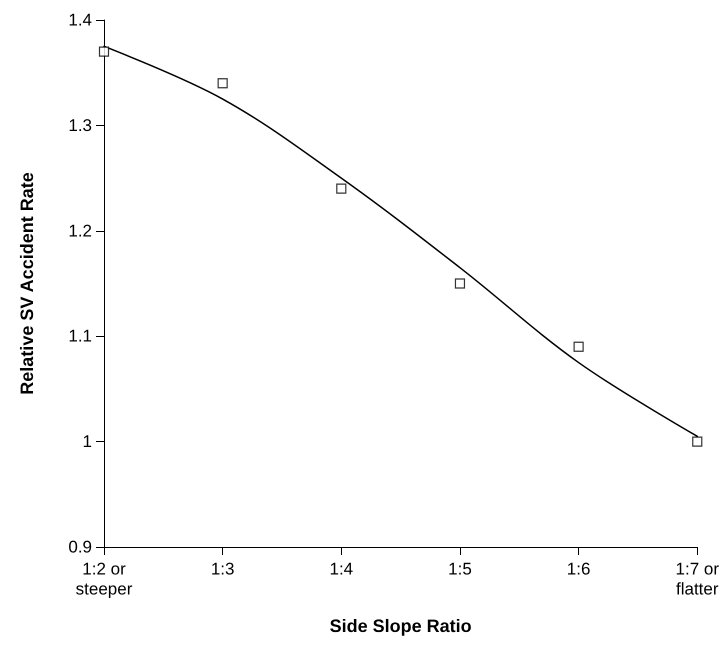 The image size is (722, 647). What do you see at coordinates (27, 283) in the screenshot?
I see `y-axis-title: Relative SV Accident Rate` at bounding box center [27, 283].